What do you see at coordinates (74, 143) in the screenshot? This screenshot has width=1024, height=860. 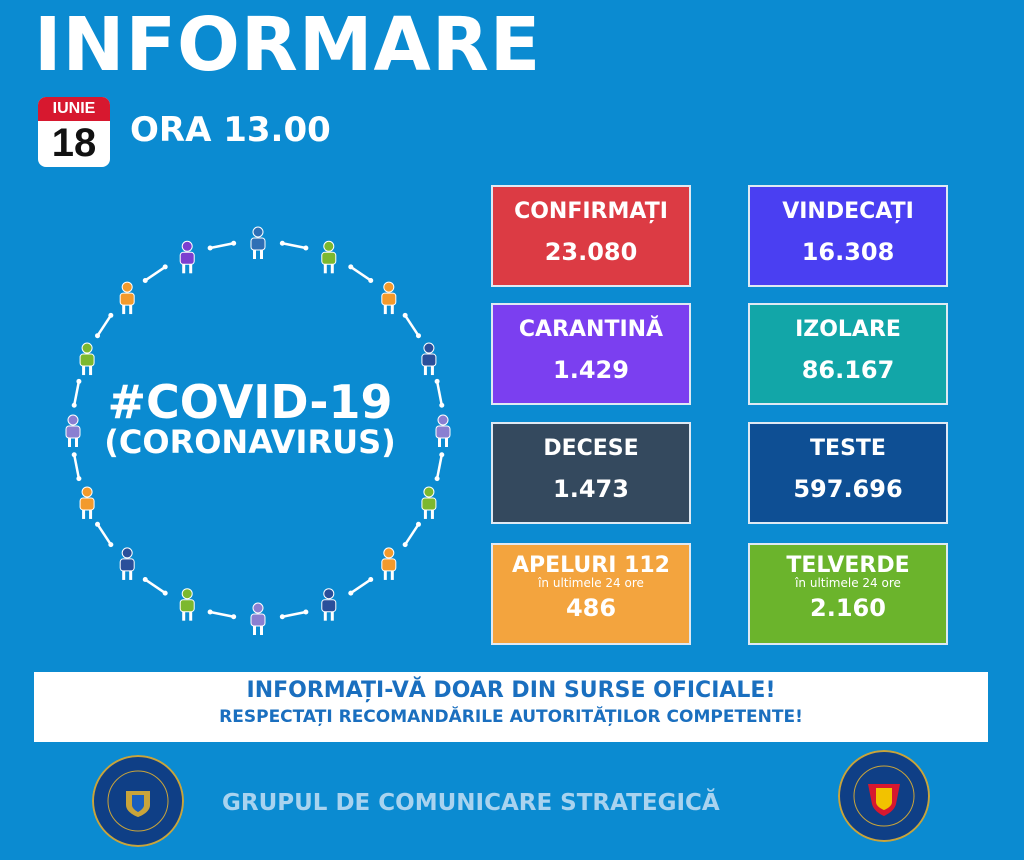 I see `calendar-day: 18` at bounding box center [74, 143].